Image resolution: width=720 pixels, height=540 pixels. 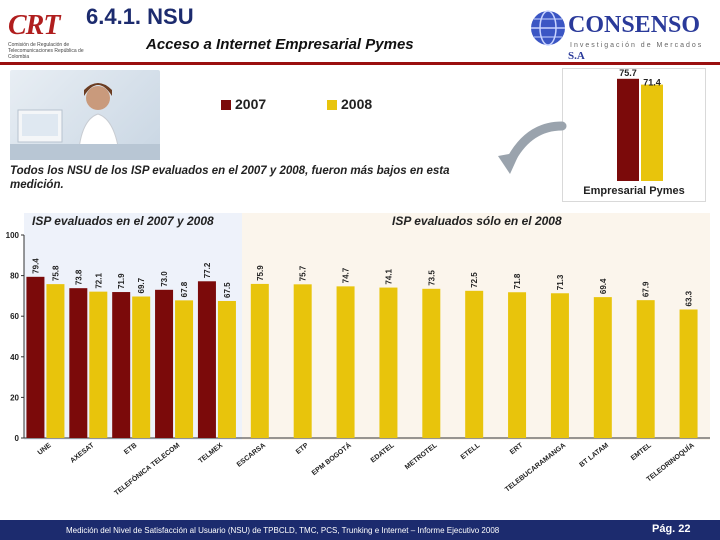 What do you see at coordinates (82, 453) in the screenshot?
I see `category-label: AXESAT` at bounding box center [82, 453].